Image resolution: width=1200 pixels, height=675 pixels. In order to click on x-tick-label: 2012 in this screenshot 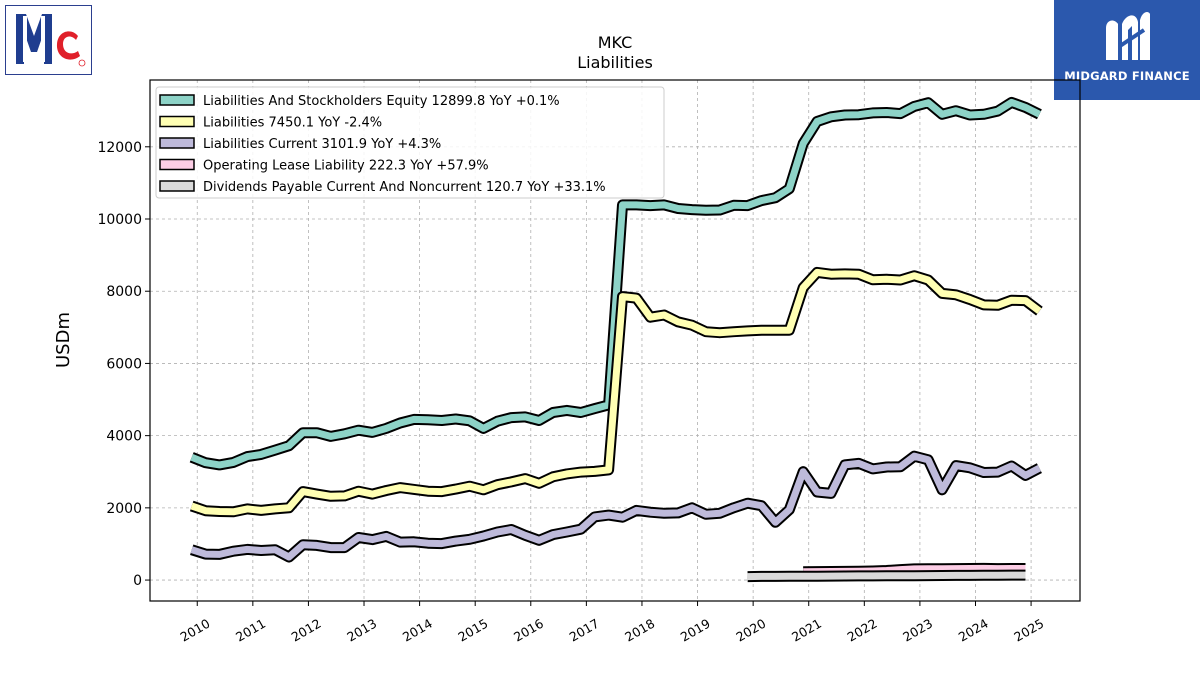, I will do `click(306, 630)`.